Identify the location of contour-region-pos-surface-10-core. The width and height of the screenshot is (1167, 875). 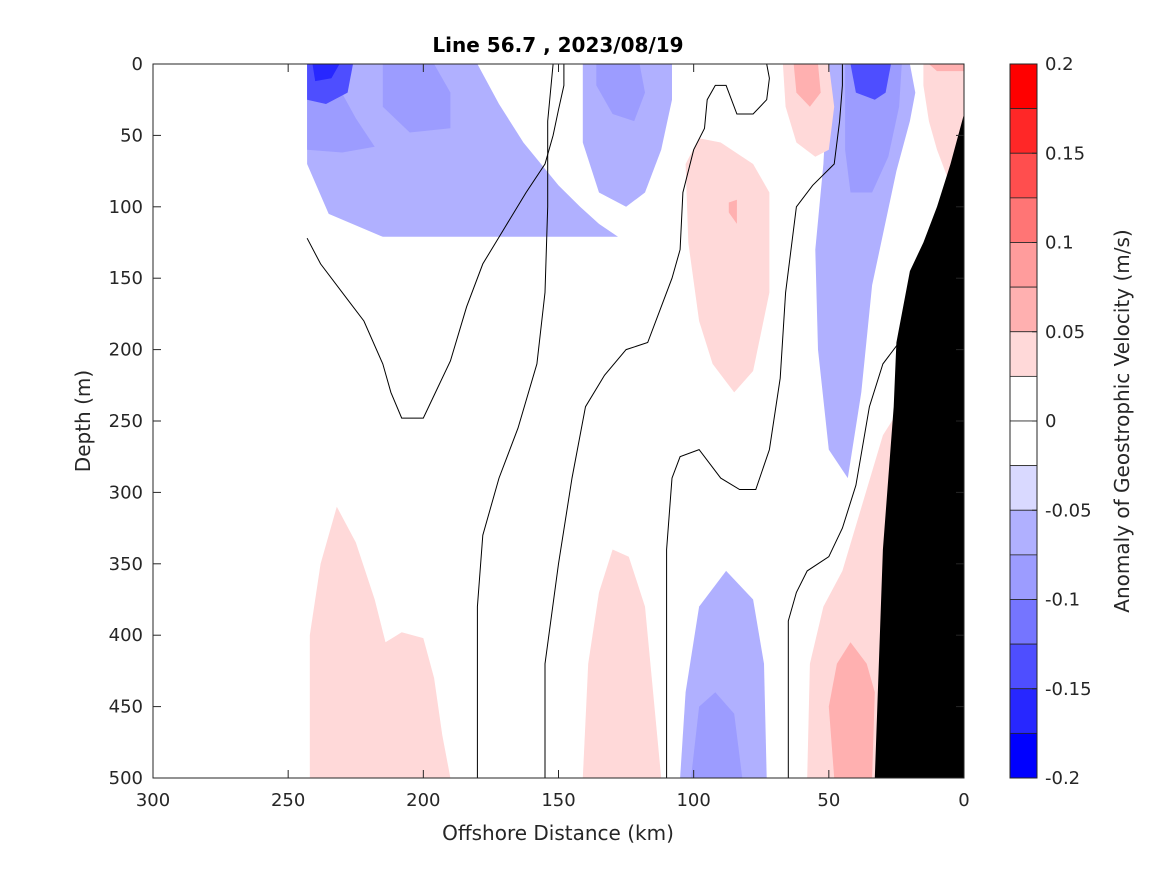
(946, 68).